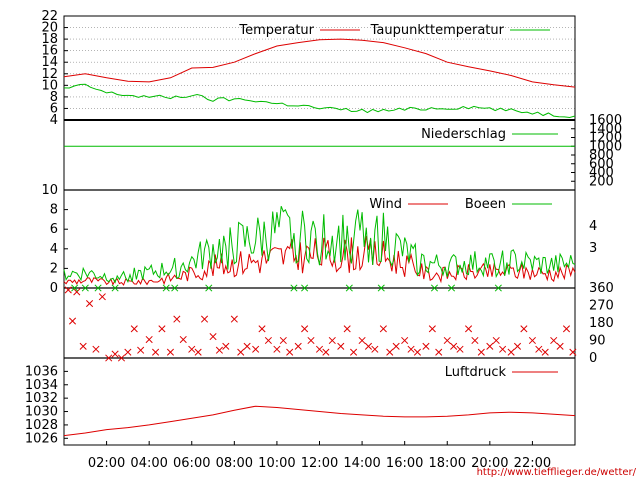  What do you see at coordinates (557, 472) in the screenshot?
I see `footer-url: http://www.tiefflieger.de/wetter/` at bounding box center [557, 472].